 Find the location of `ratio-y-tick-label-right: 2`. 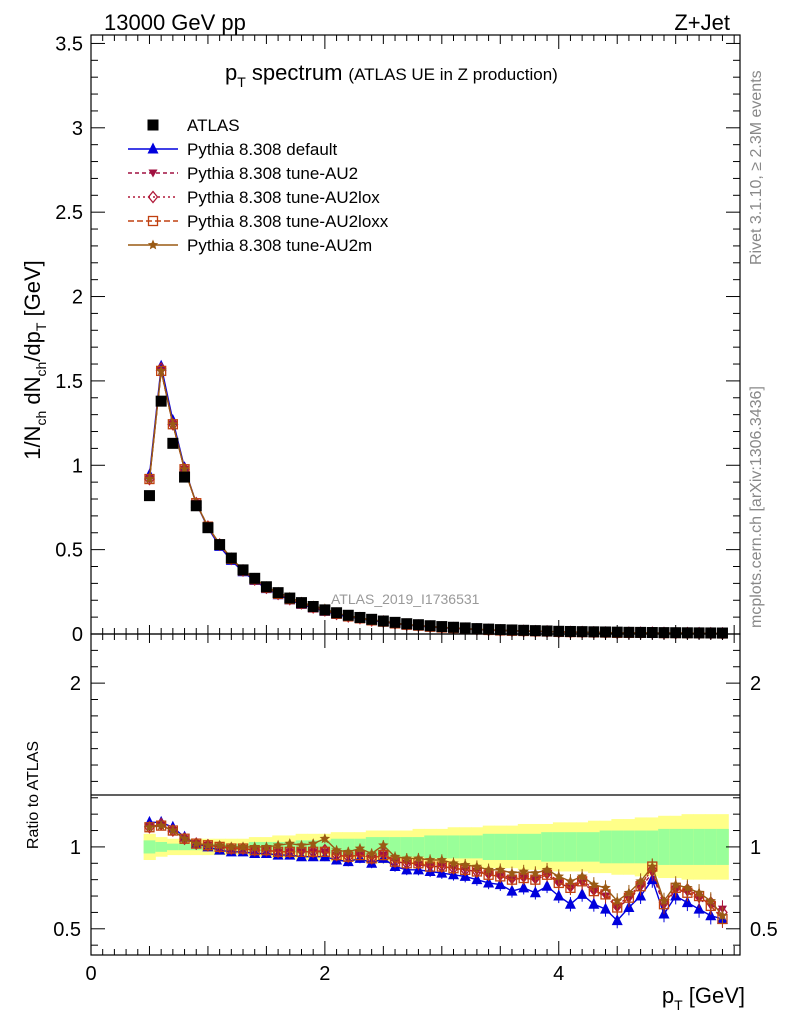

ratio-y-tick-label-right: 2 is located at coordinates (755, 684).